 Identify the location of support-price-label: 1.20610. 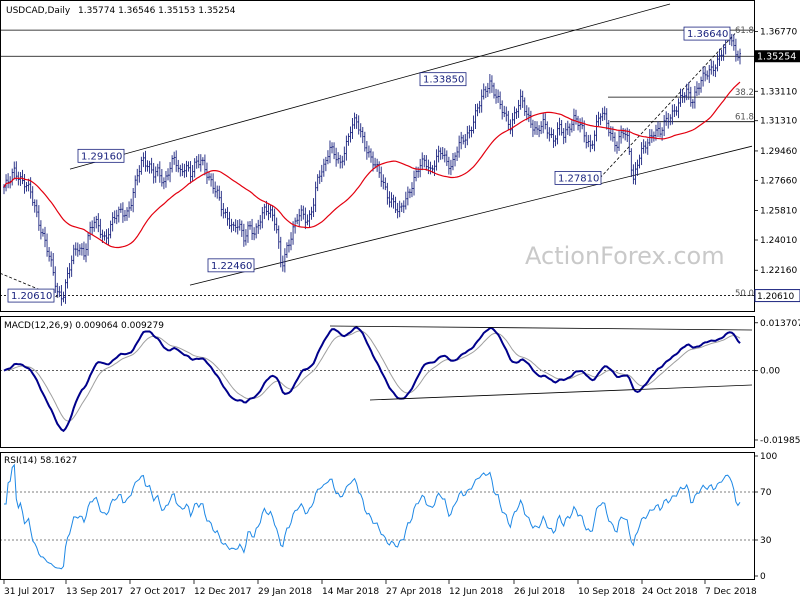
(775, 297).